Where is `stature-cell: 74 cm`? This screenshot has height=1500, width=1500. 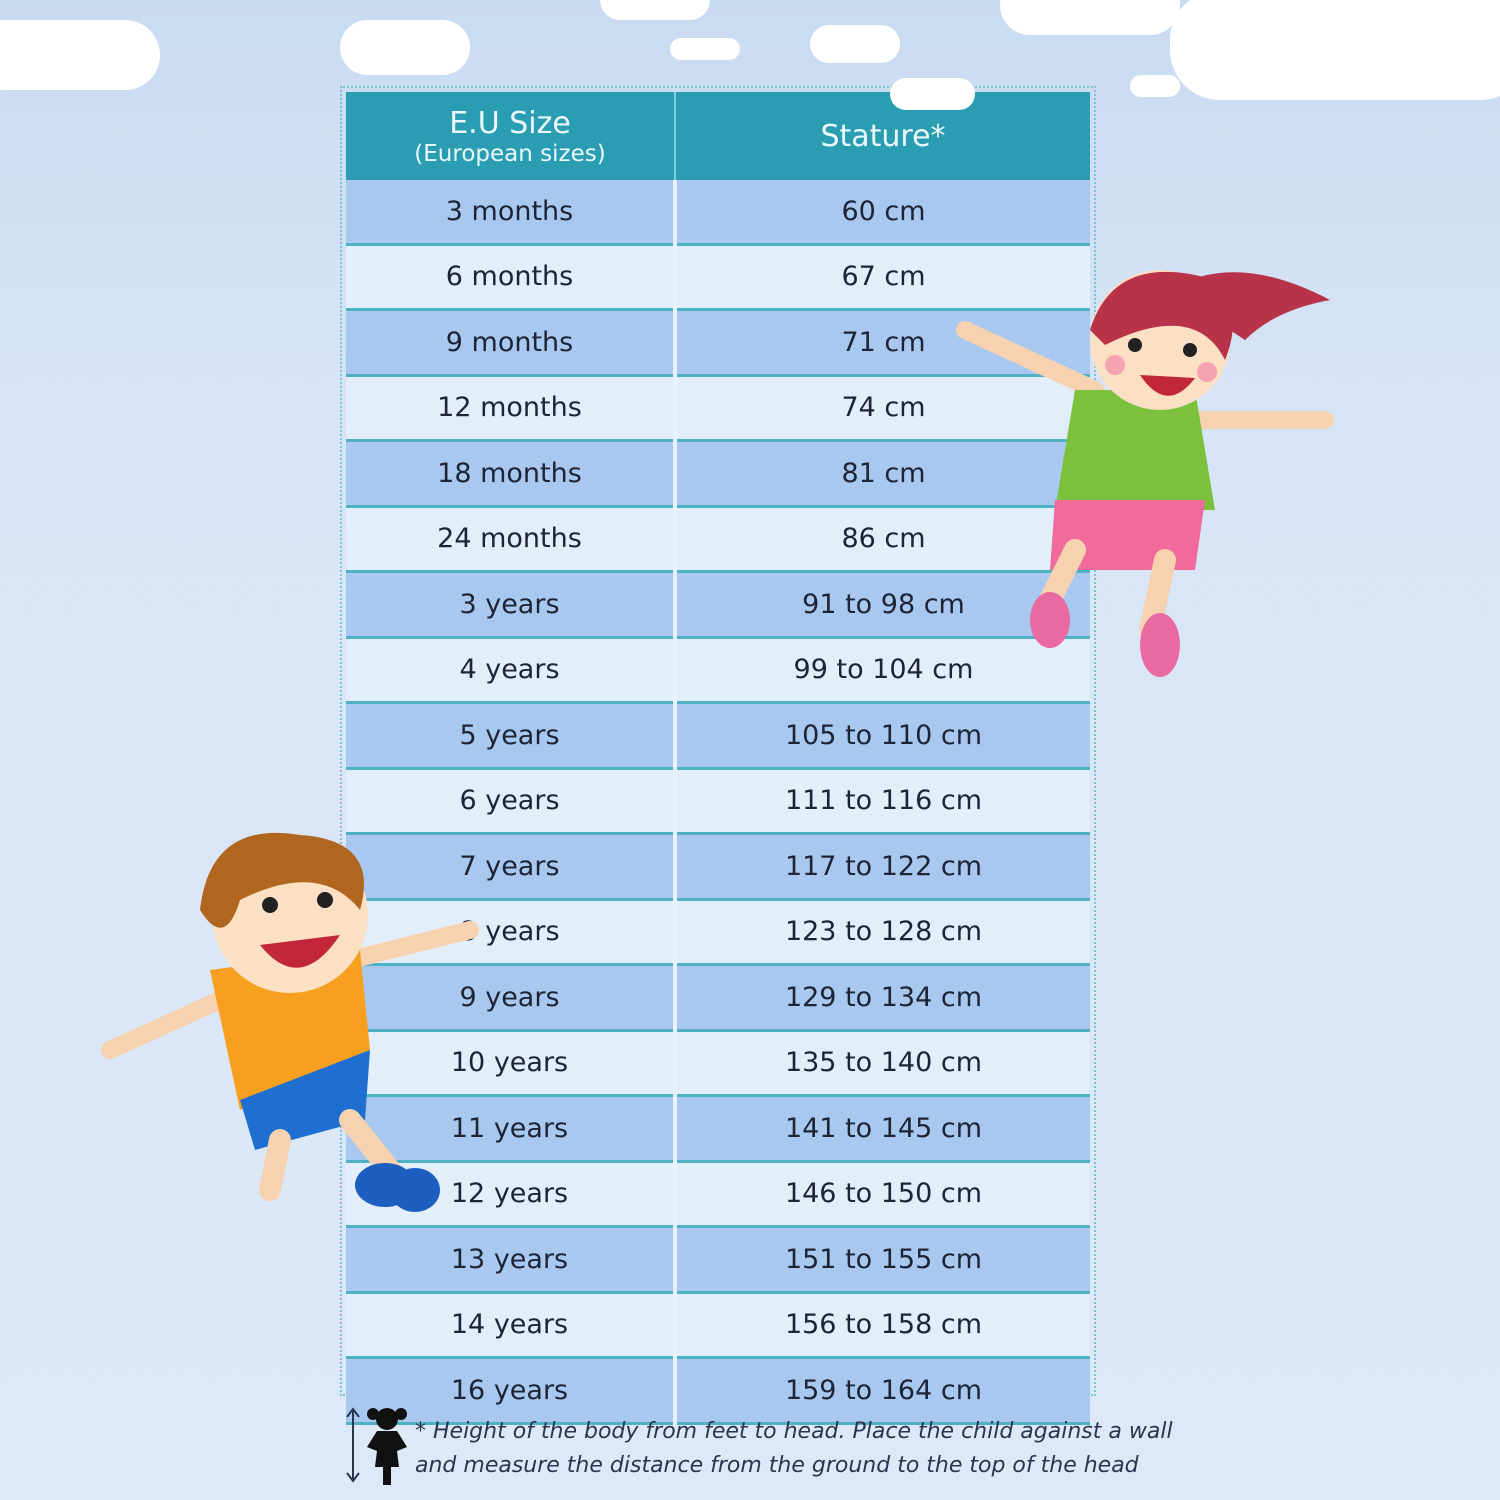 stature-cell: 74 cm is located at coordinates (882, 408).